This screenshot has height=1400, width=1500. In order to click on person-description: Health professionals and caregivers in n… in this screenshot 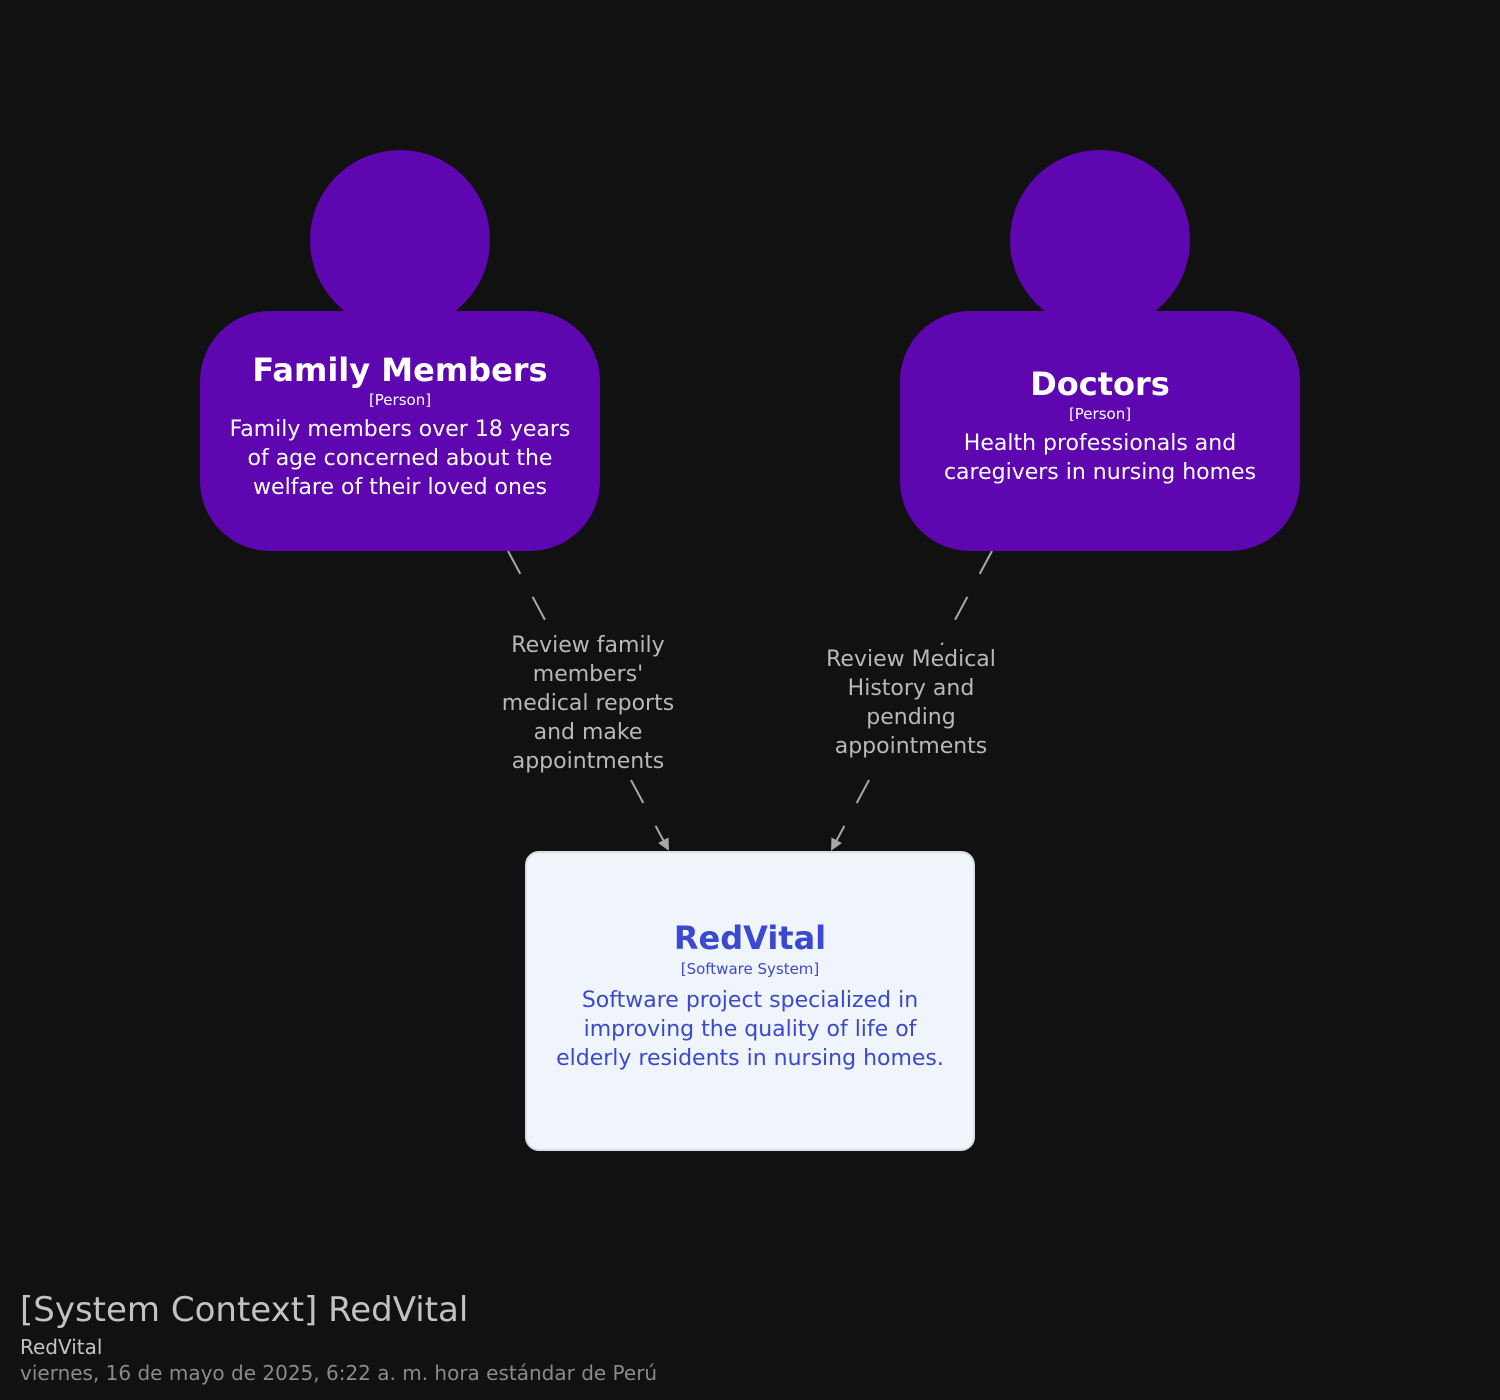, I will do `click(1100, 458)`.